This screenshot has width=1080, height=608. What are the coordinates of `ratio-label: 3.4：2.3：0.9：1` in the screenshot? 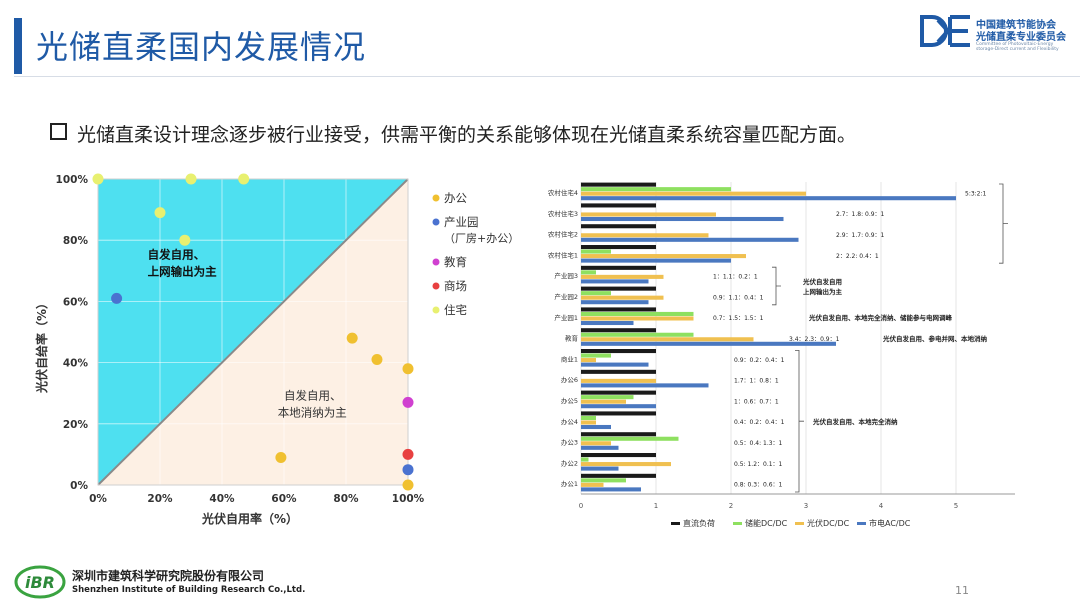 It's located at (814, 339).